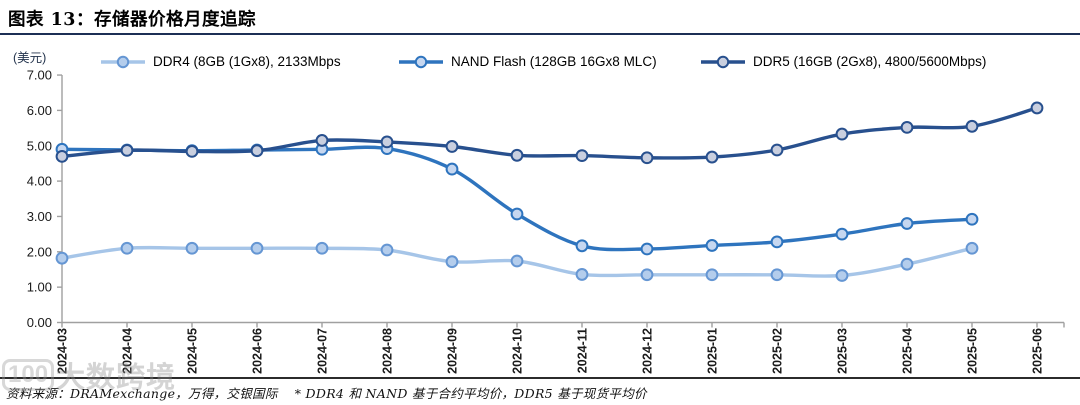 Image resolution: width=1080 pixels, height=405 pixels. What do you see at coordinates (540, 34) in the screenshot?
I see `title-divider` at bounding box center [540, 34].